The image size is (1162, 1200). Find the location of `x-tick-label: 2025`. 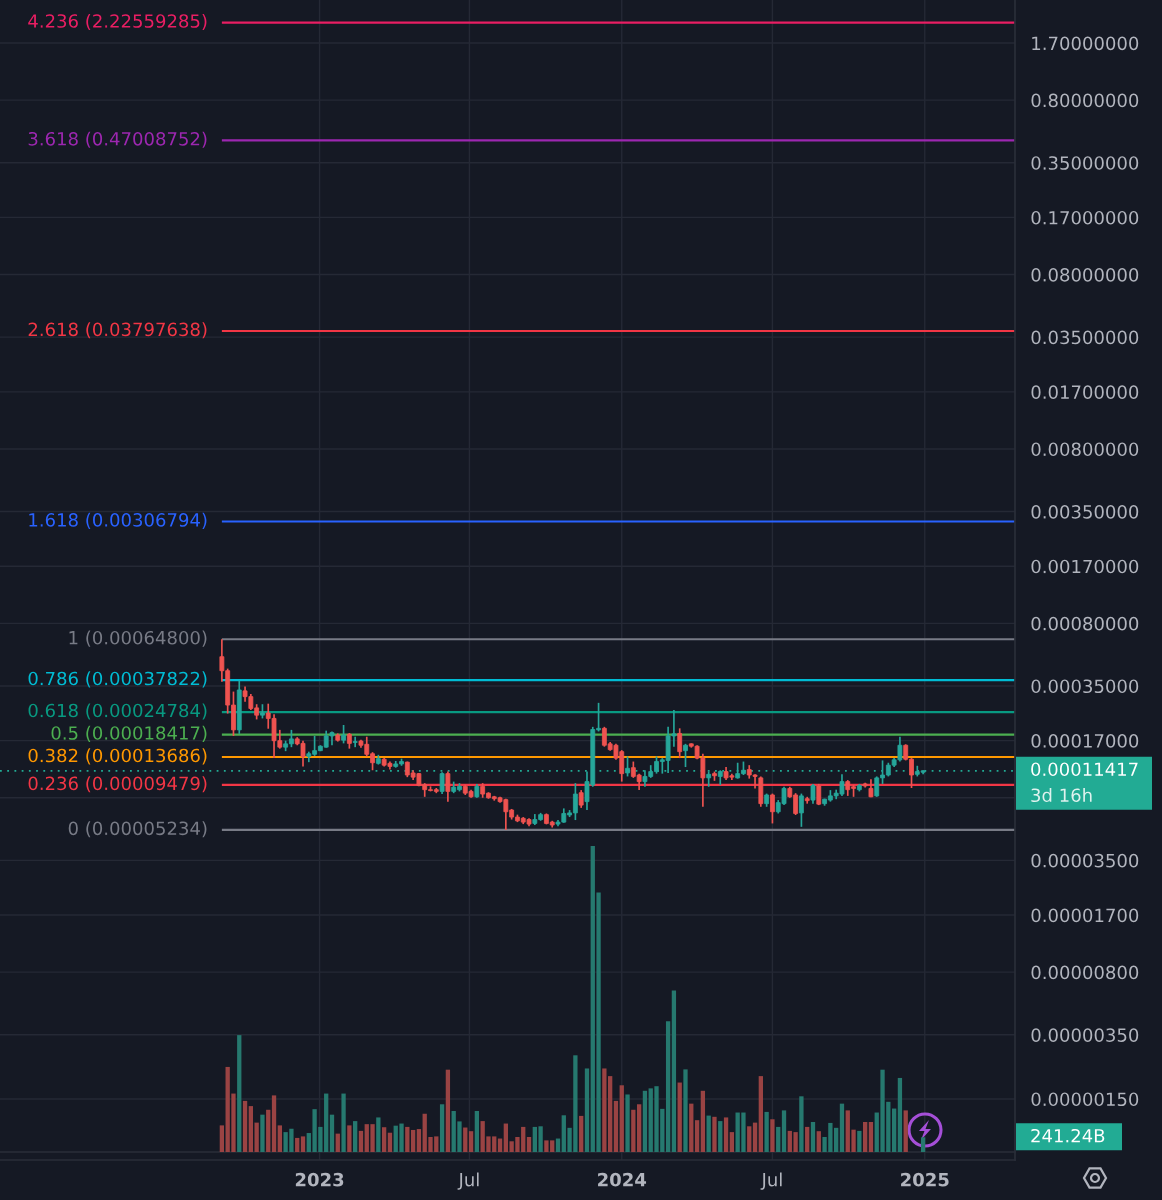

x-tick-label: 2025 is located at coordinates (925, 1179).